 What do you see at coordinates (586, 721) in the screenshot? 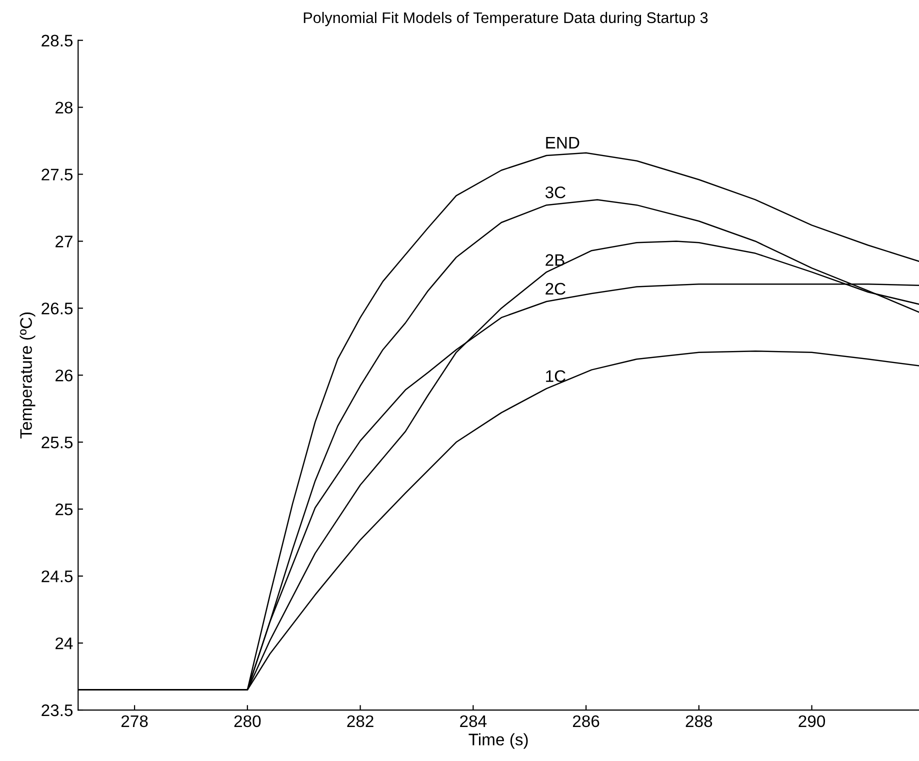
I see `x-tick-label: 286` at bounding box center [586, 721].